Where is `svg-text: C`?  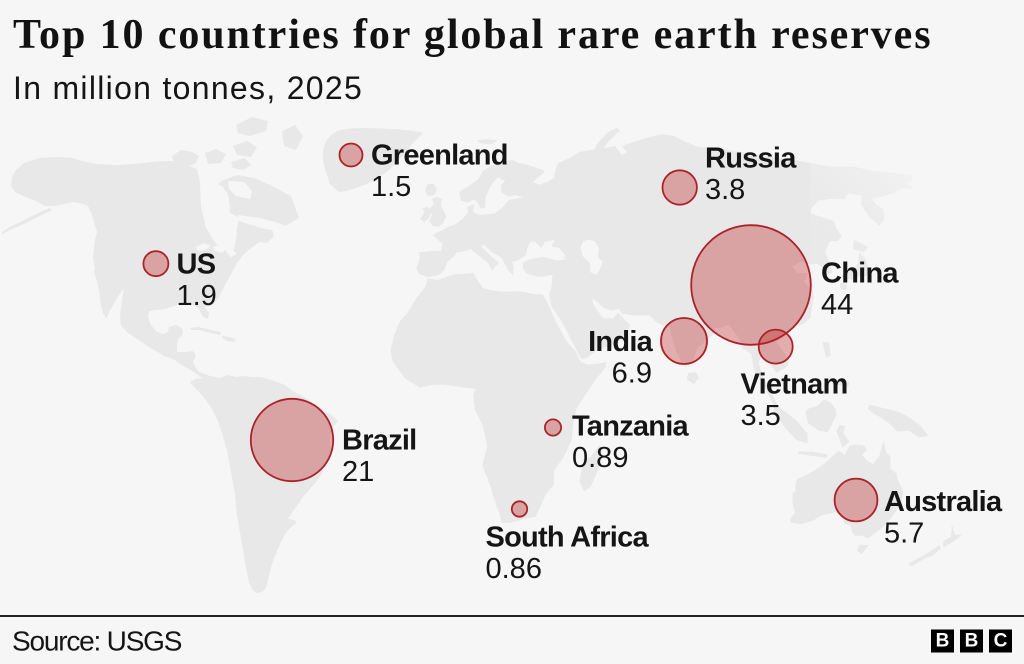
svg-text: C is located at coordinates (1001, 641).